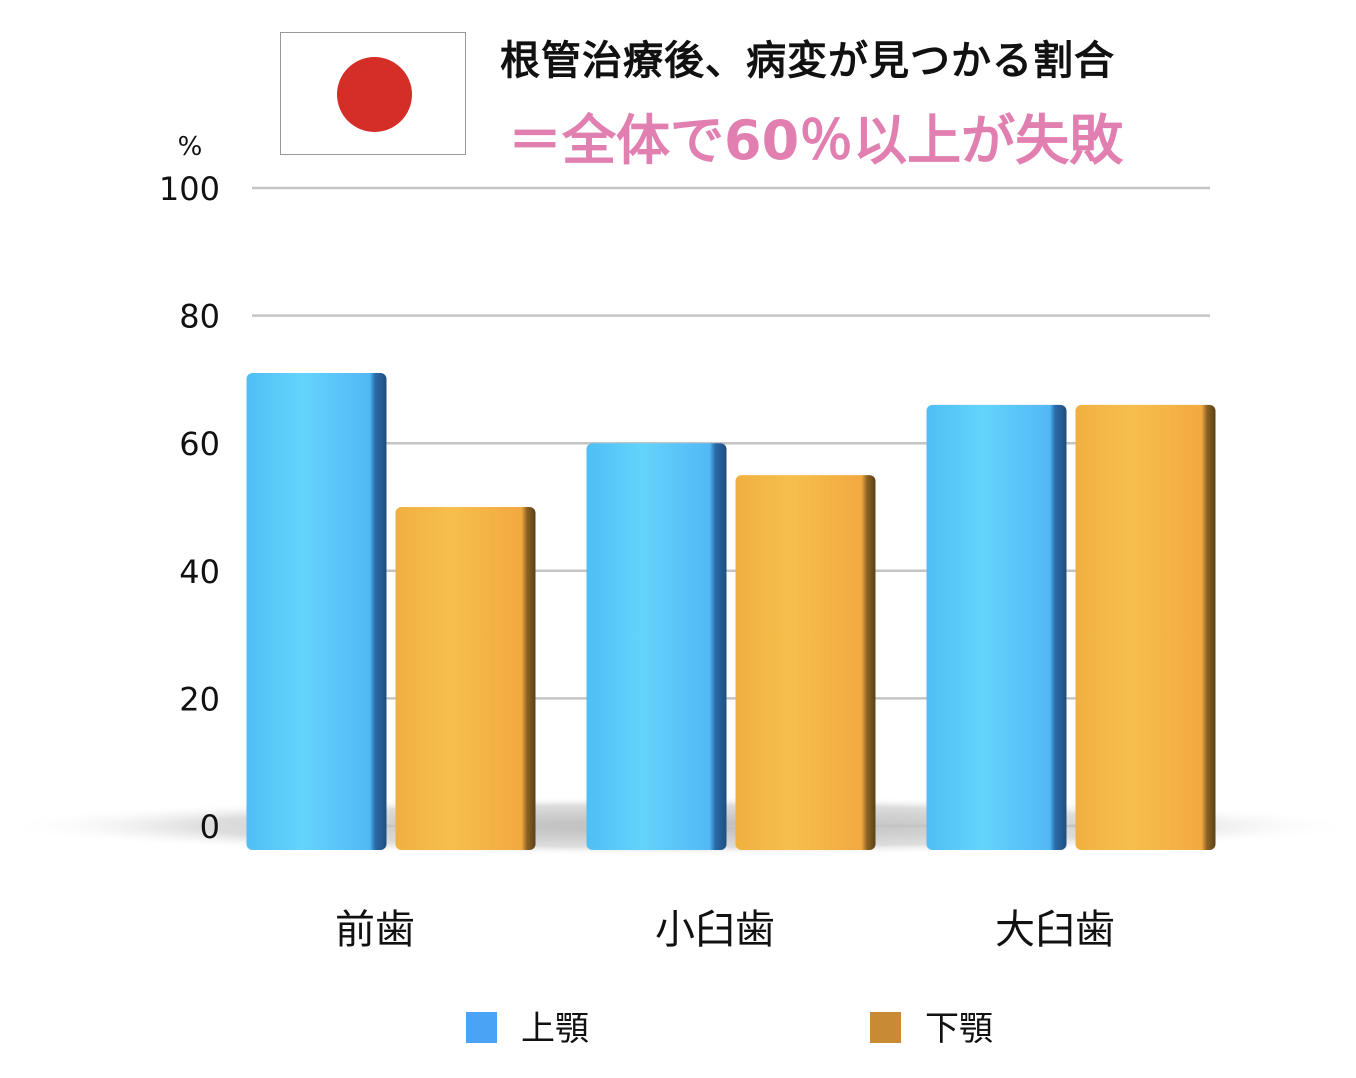 Image resolution: width=1356 pixels, height=1078 pixels. What do you see at coordinates (199, 699) in the screenshot?
I see `y-tick-label: 20` at bounding box center [199, 699].